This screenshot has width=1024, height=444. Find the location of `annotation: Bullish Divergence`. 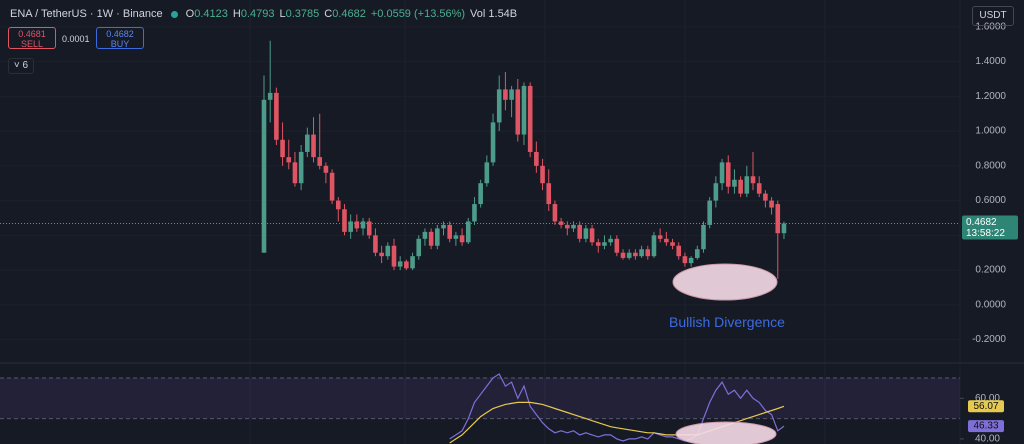

annotation: Bullish Divergence is located at coordinates (727, 322).